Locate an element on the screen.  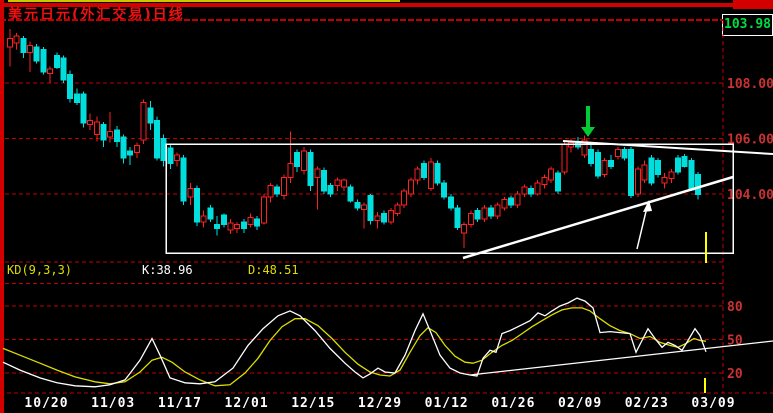
price-axis-label: 106.00 is located at coordinates (750, 140).